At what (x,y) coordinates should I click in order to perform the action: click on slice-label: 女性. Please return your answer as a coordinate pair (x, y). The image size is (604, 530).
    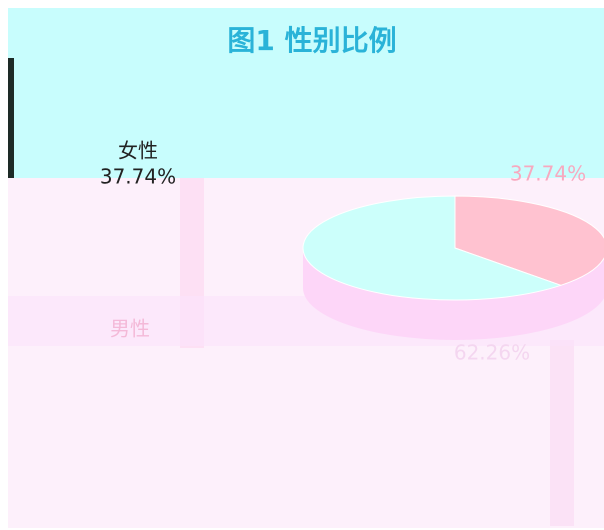
    Looking at the image, I should click on (138, 151).